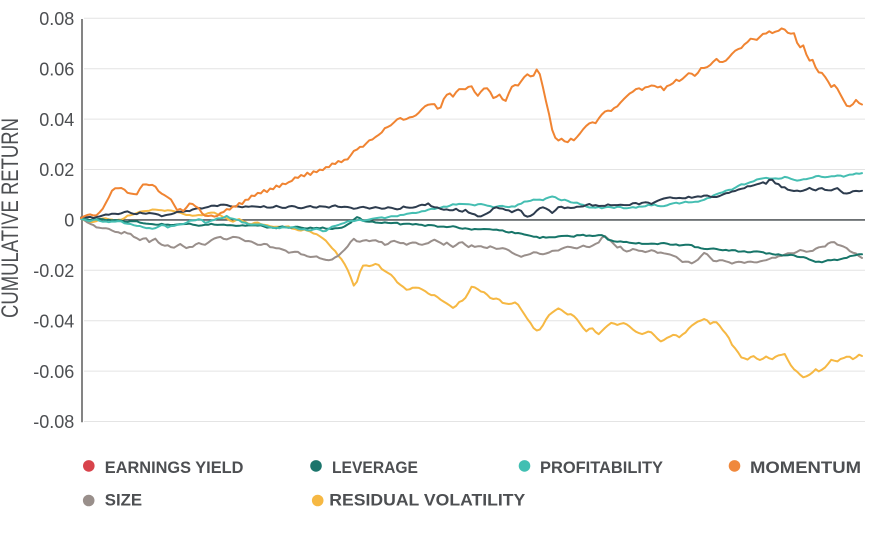 The width and height of the screenshot is (870, 534). Describe the element at coordinates (56, 170) in the screenshot. I see `svg-text: 0.02` at that location.